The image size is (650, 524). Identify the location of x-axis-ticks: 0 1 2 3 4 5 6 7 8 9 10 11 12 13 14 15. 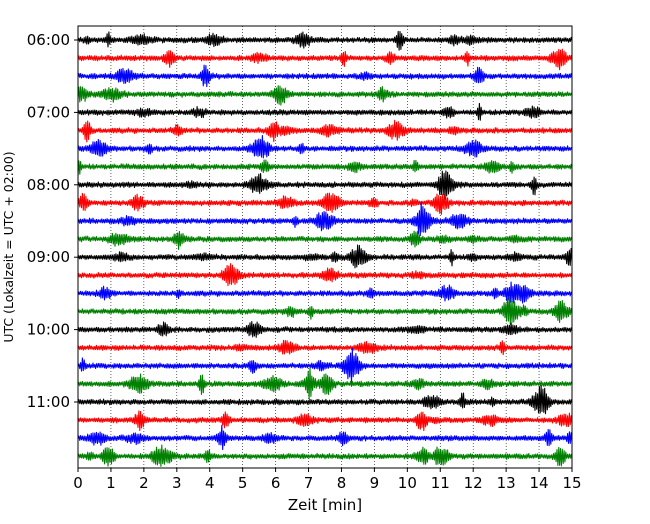
(327, 480).